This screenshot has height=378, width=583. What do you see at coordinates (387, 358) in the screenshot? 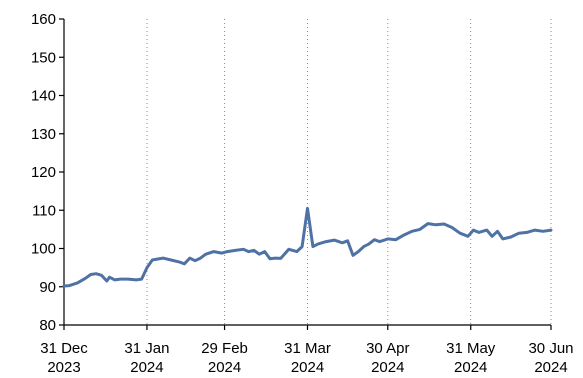
I see `x-tick-label: 30 Apr 2024` at bounding box center [387, 358].